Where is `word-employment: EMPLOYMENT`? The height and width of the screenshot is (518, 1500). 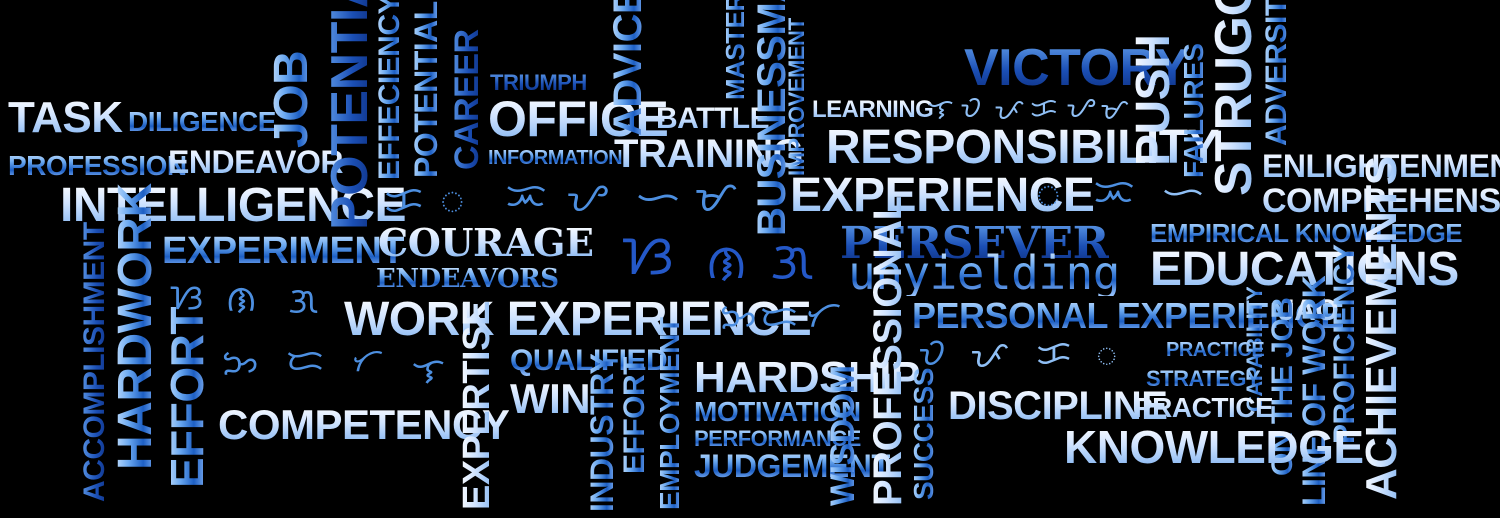 word-employment: EMPLOYMENT is located at coordinates (669, 413).